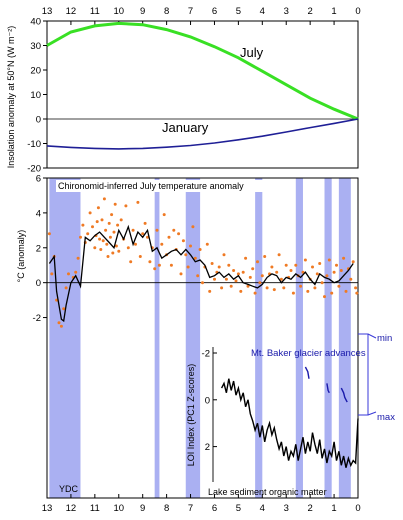 Image resolution: width=403 pixels, height=520 pixels. I want to click on loi-ylabel: LOI Index (PC1 Z-scores), so click(191, 415).